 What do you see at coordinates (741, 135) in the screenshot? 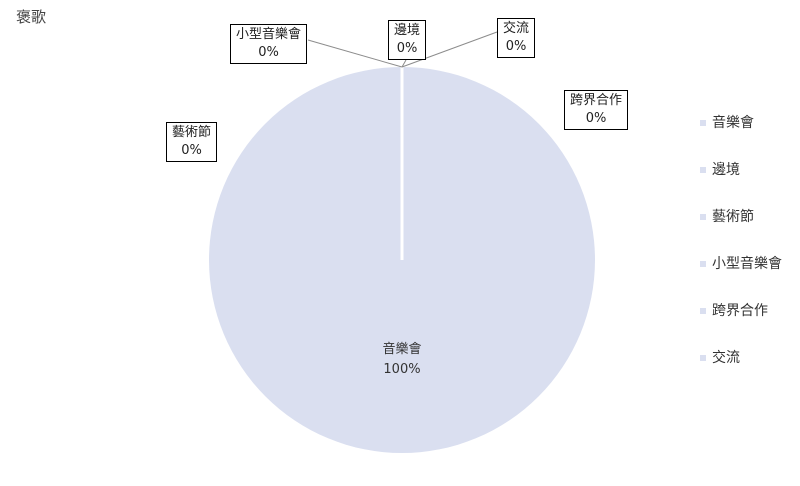
I see `legend-item: 音樂會` at bounding box center [741, 135].